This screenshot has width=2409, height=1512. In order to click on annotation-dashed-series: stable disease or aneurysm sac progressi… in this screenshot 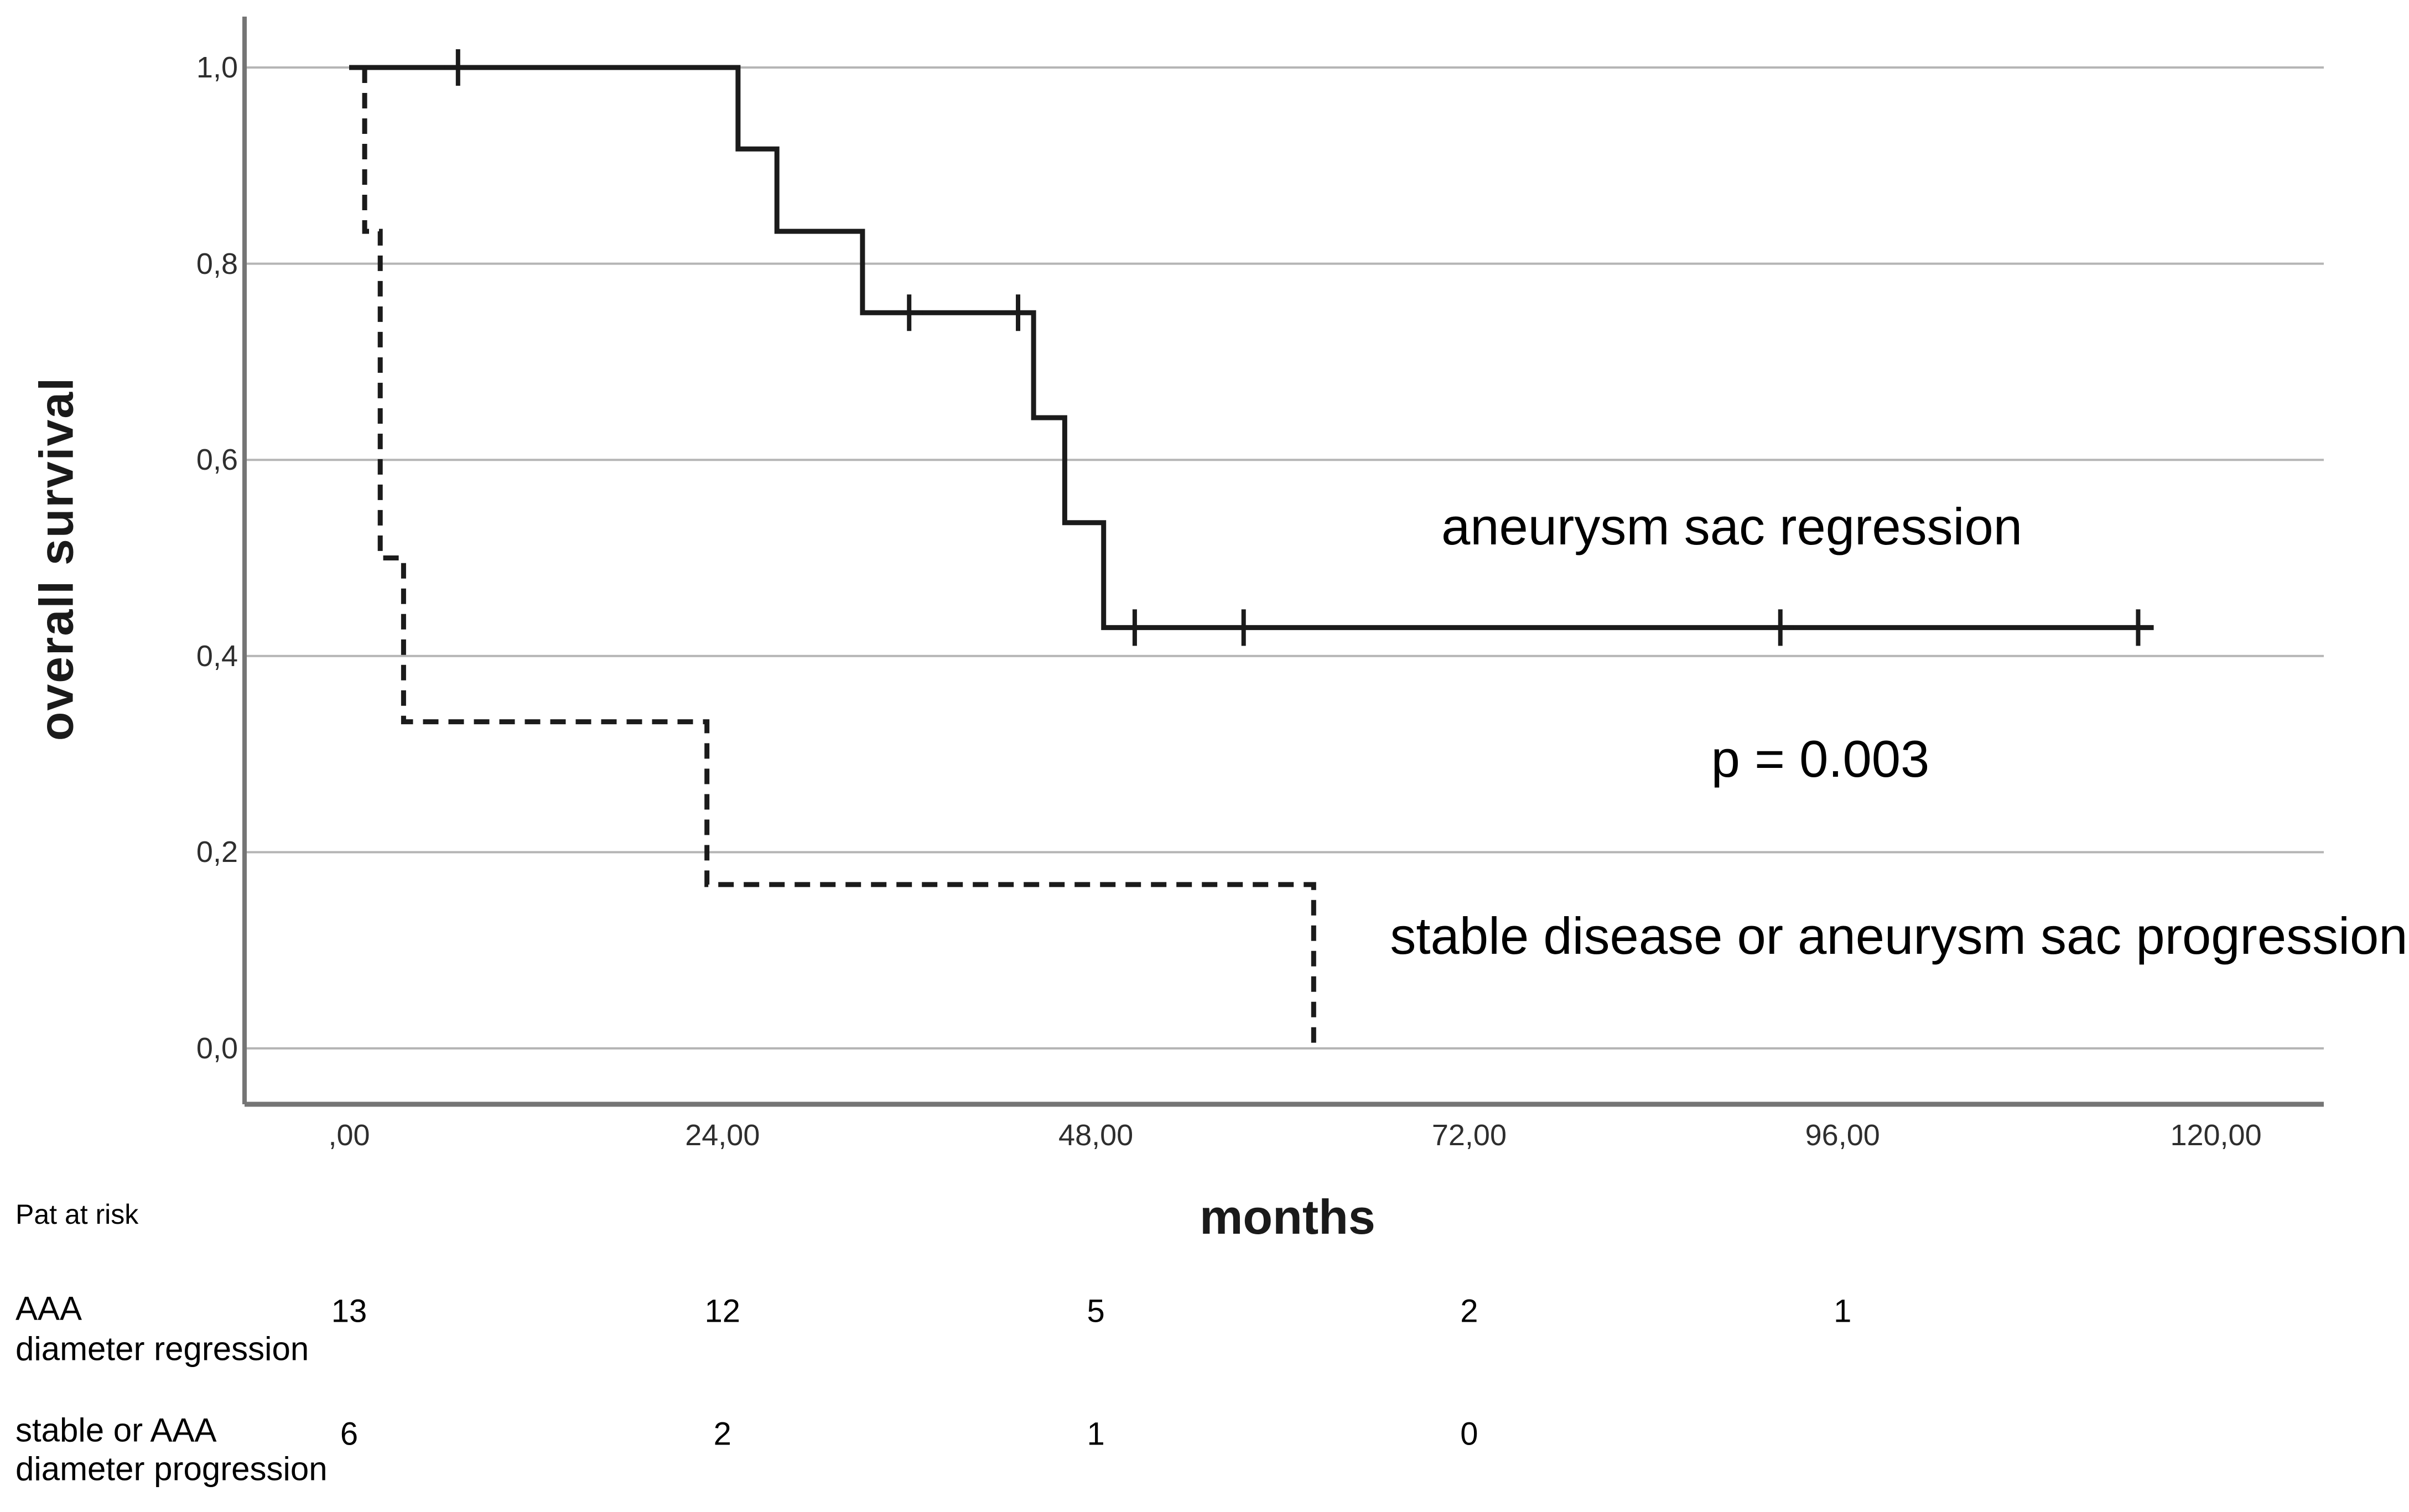, I will do `click(1899, 936)`.